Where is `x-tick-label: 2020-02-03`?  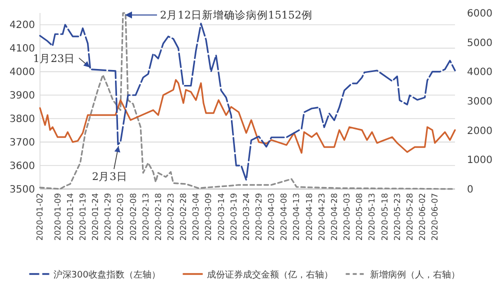 x-tick-label: 2020-02-03 is located at coordinates (120, 217).